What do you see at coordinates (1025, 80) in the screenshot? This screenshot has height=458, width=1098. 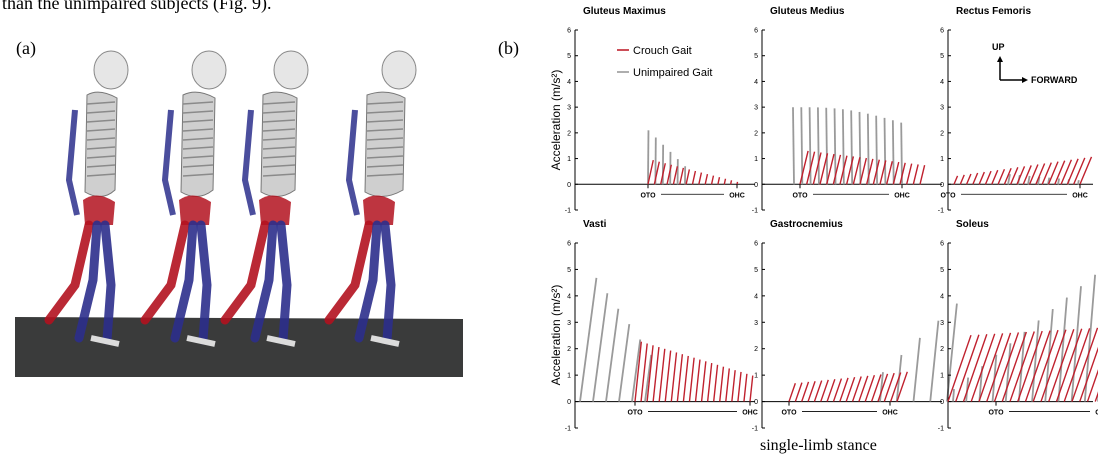 I see `forward-arrowhead` at bounding box center [1025, 80].